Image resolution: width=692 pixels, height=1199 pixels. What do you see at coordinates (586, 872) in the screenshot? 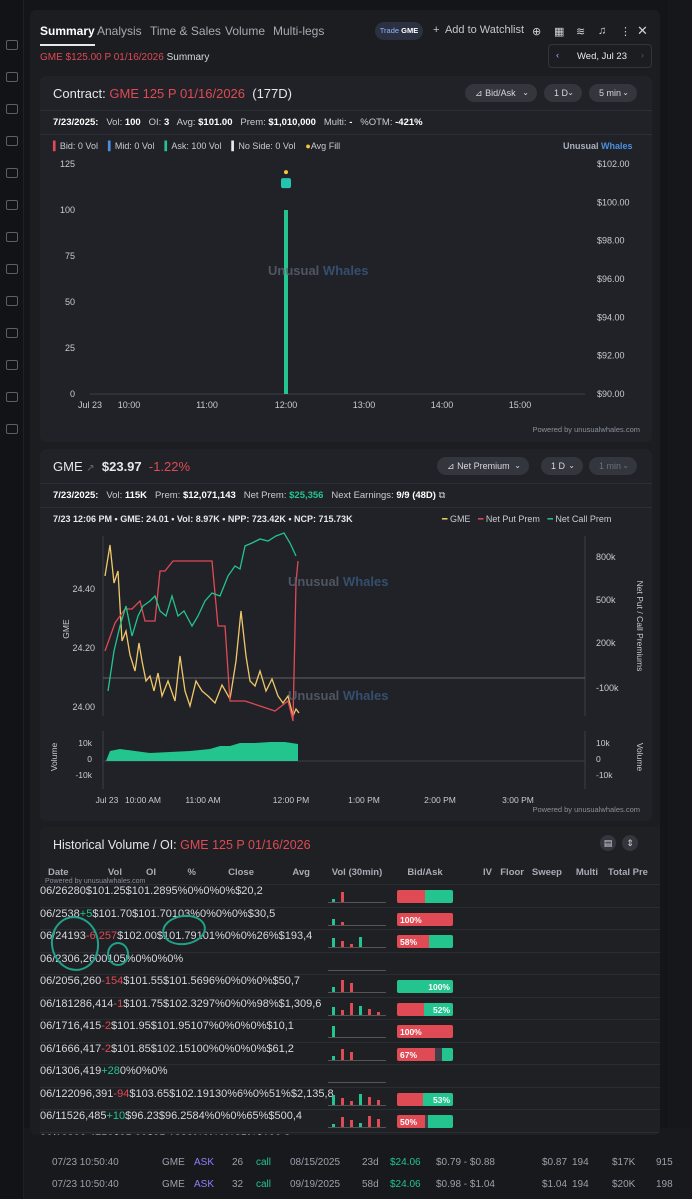
I see `column-header: Multi` at bounding box center [586, 872].